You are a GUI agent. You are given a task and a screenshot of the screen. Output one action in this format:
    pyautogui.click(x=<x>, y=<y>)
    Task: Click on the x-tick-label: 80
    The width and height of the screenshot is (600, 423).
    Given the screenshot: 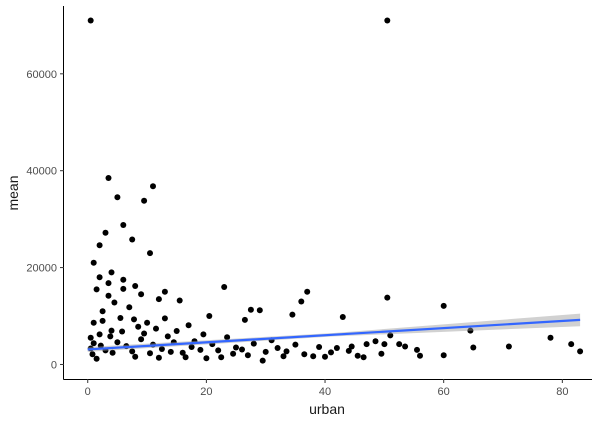 What is the action you would take?
    pyautogui.click(x=562, y=392)
    